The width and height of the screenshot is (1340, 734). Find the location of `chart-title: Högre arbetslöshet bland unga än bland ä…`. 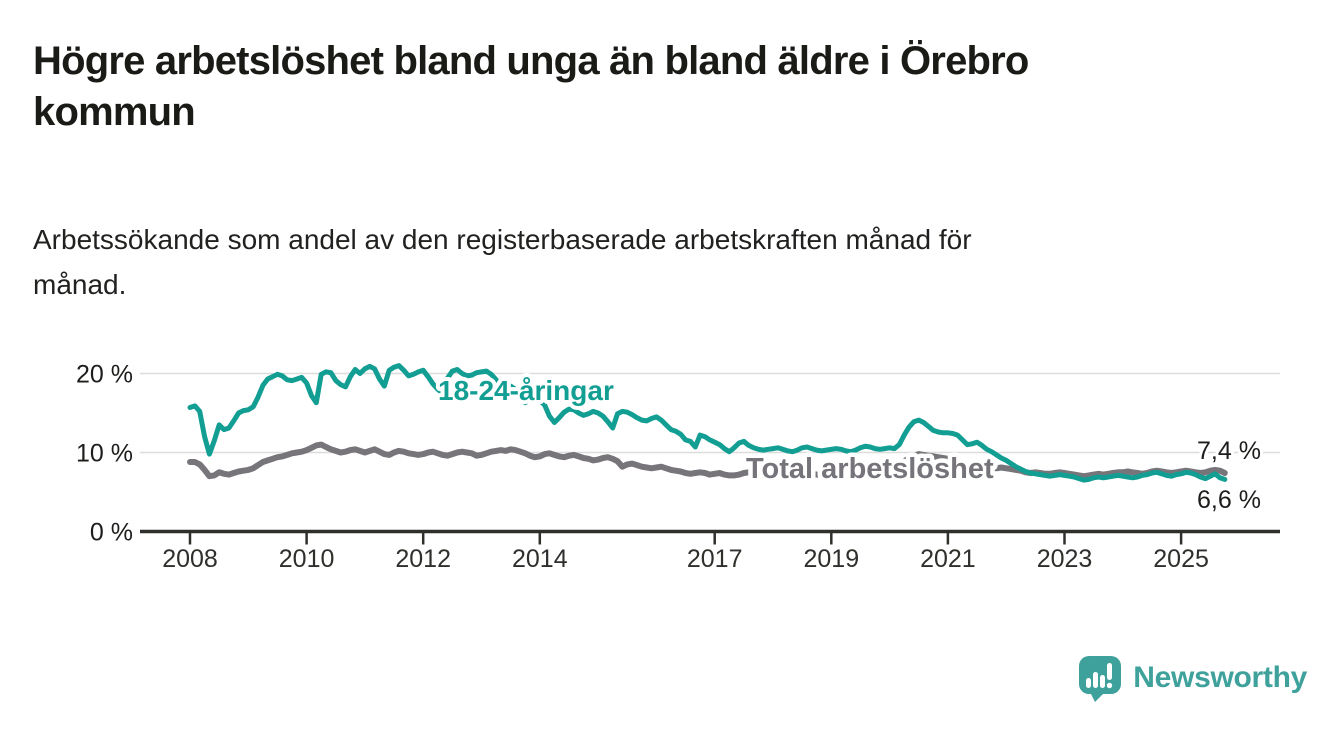

chart-title: Högre arbetslöshet bland unga än bland ä… is located at coordinates (531, 86).